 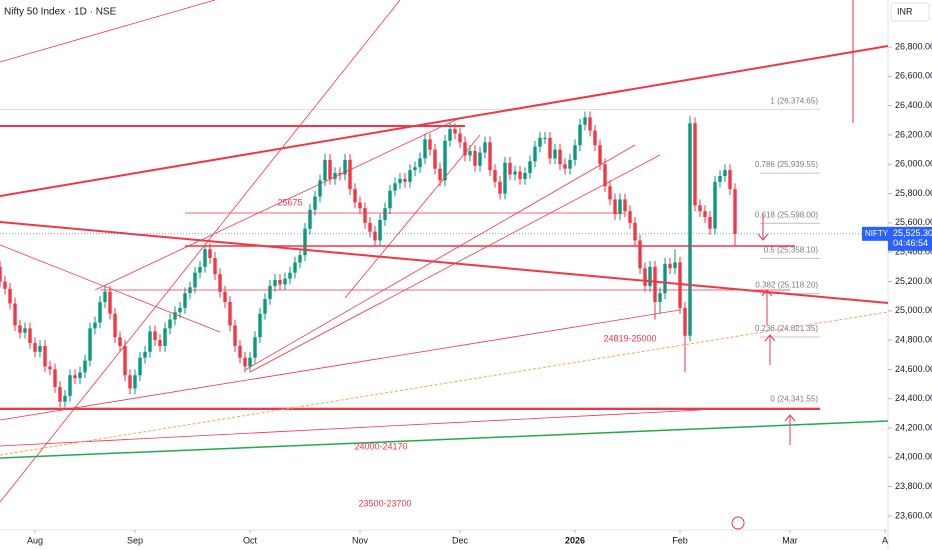 What do you see at coordinates (913, 46) in the screenshot?
I see `y-tick-label: 26,800.00` at bounding box center [913, 46].